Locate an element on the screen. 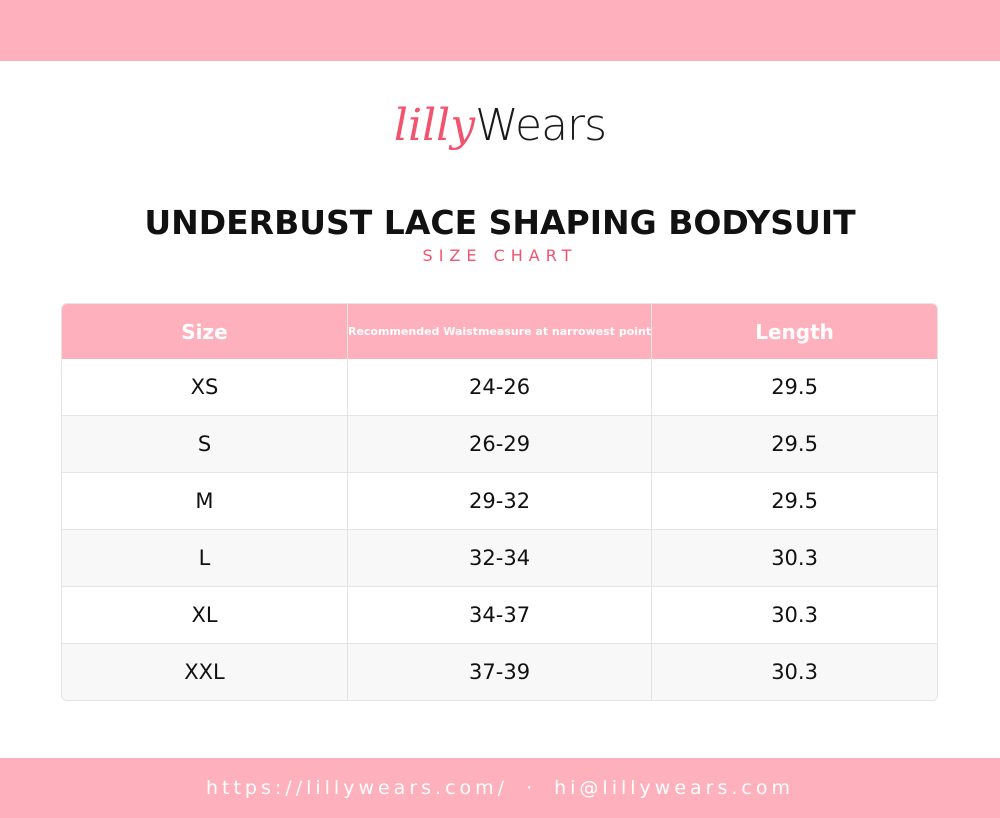 This screenshot has height=818, width=1000. logo: lillyWears is located at coordinates (500, 125).